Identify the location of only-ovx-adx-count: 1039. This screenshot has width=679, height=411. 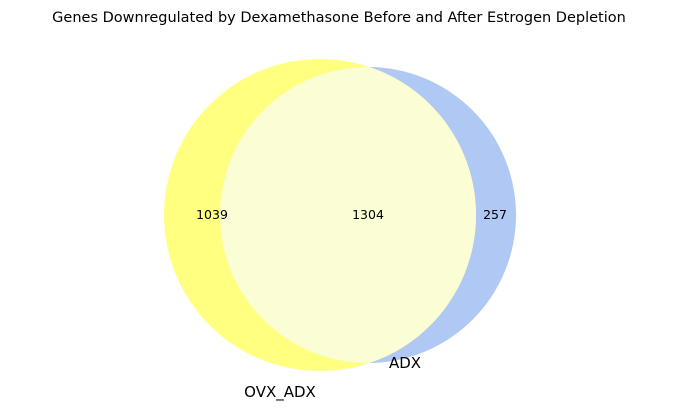
(212, 214).